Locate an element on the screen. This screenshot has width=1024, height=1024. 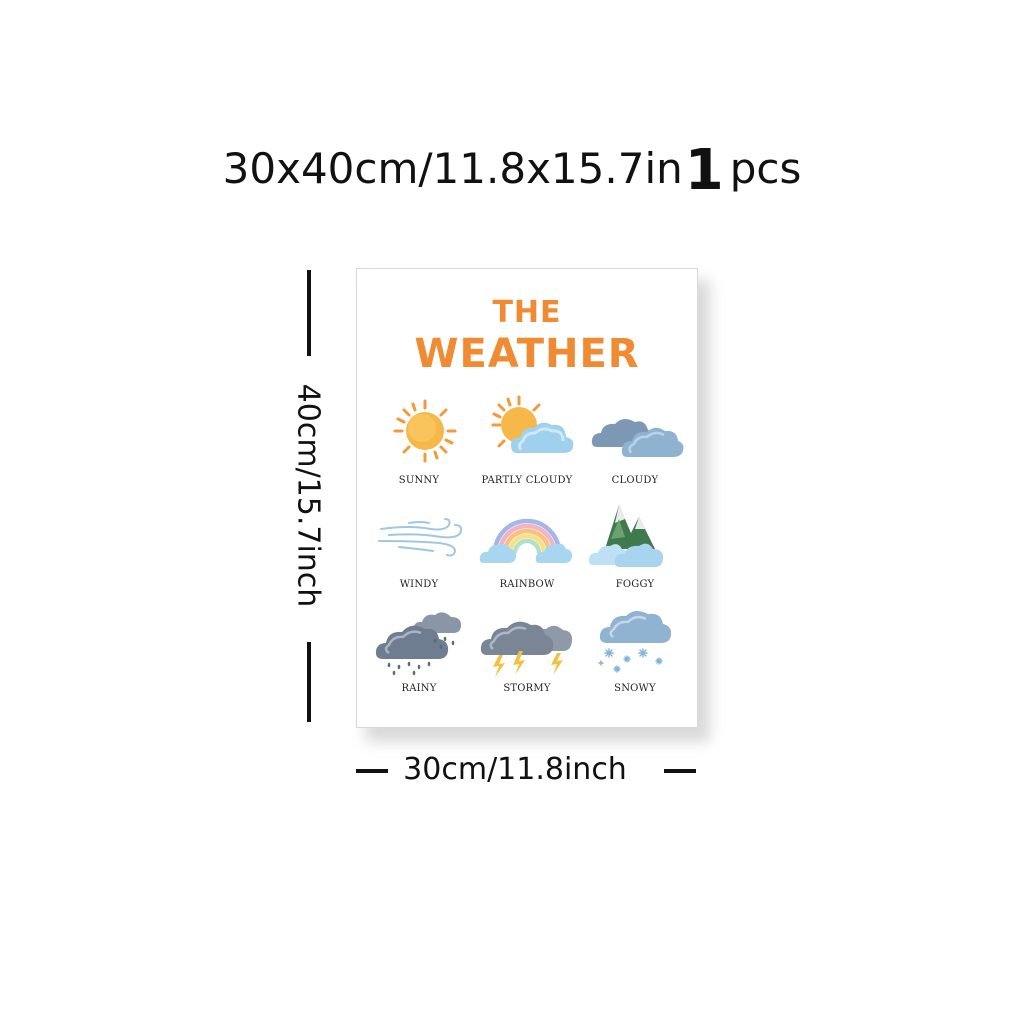
weather-label: SUNNY is located at coordinates (419, 480).